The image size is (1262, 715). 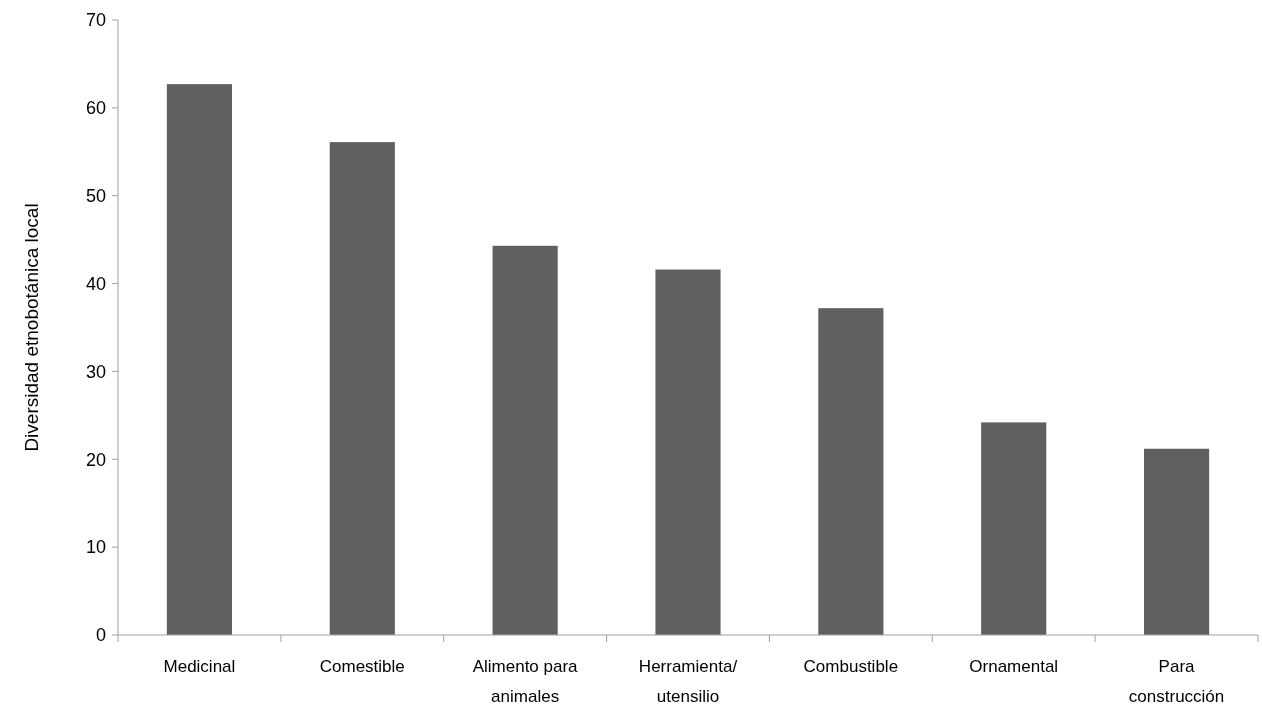 I want to click on y-tick-label: 10, so click(x=95, y=547).